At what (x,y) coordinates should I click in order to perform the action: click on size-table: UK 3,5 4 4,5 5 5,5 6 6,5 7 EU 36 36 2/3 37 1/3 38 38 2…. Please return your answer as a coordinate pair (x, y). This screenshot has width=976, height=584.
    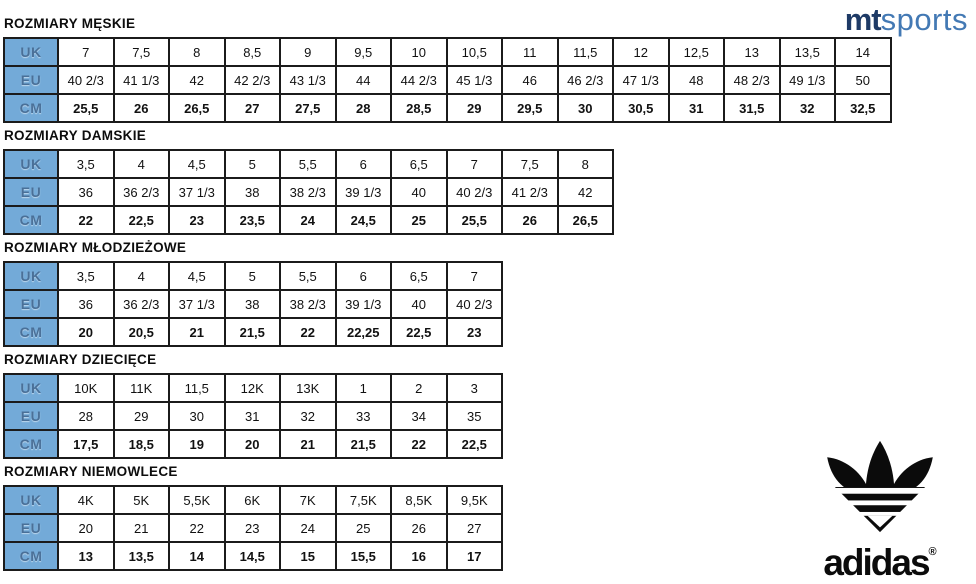
    Looking at the image, I should click on (253, 304).